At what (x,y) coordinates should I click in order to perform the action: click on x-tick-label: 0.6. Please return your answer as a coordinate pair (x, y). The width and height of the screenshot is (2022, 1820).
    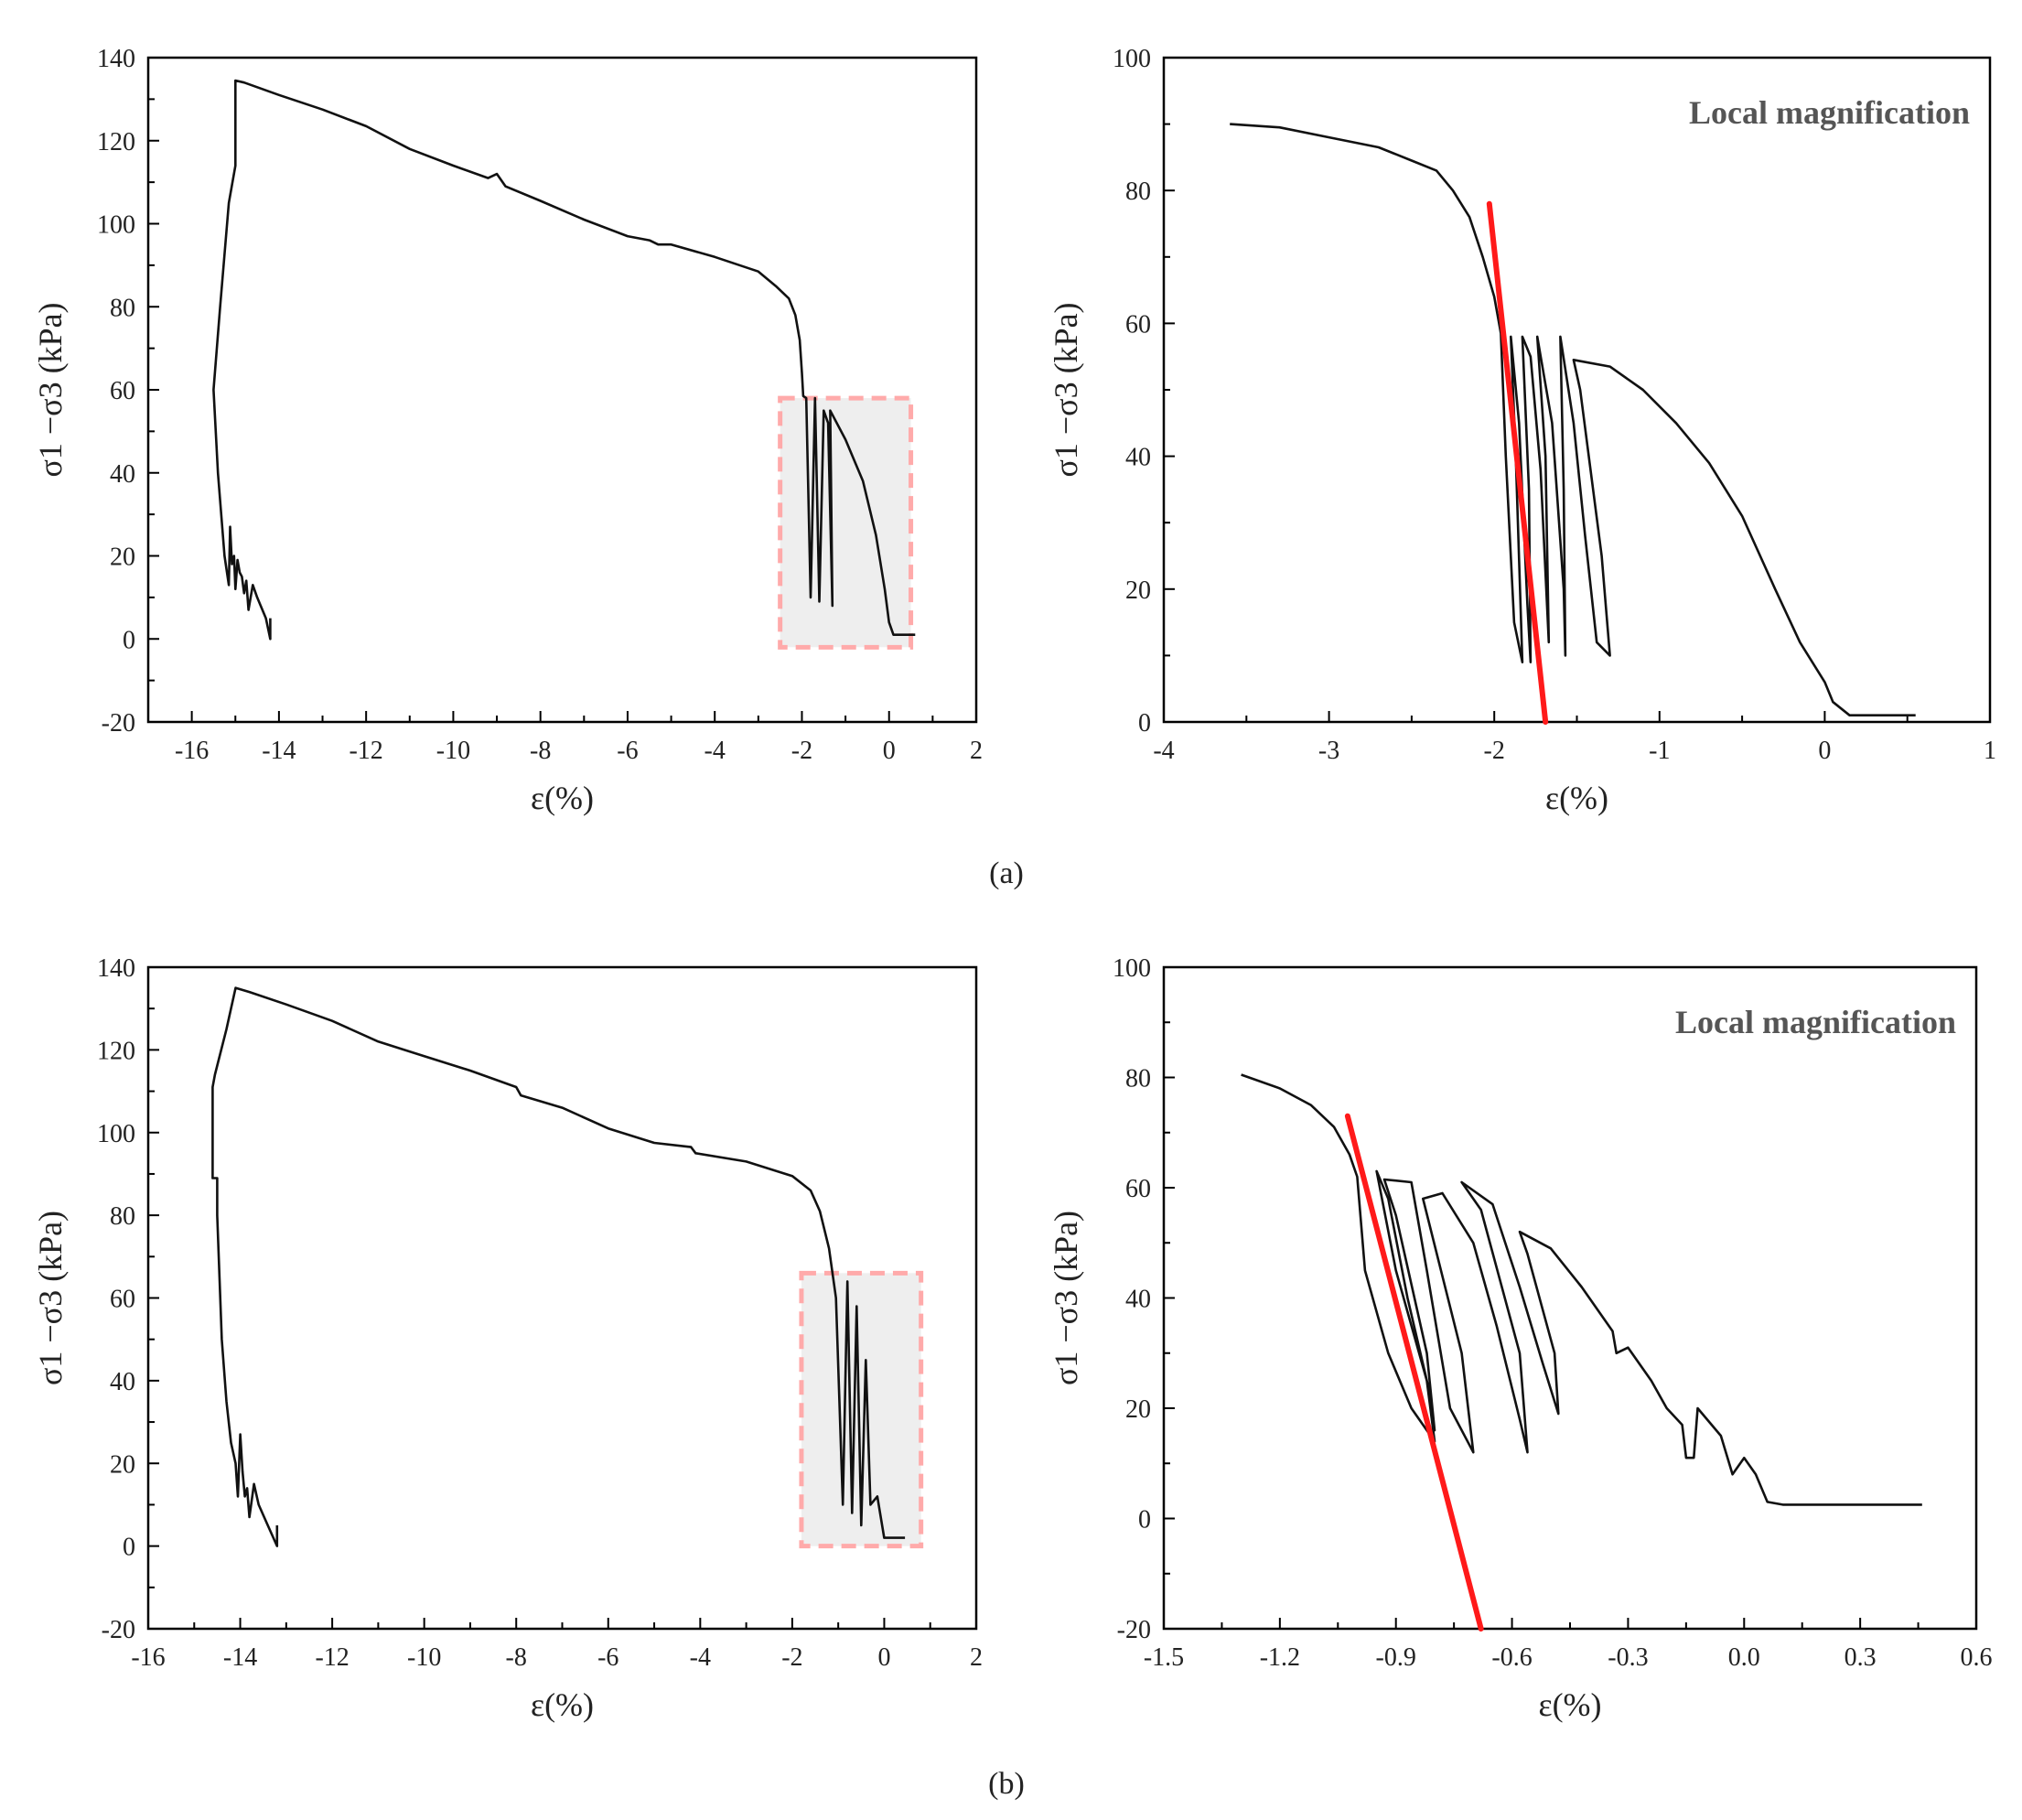
    Looking at the image, I should click on (1977, 1657).